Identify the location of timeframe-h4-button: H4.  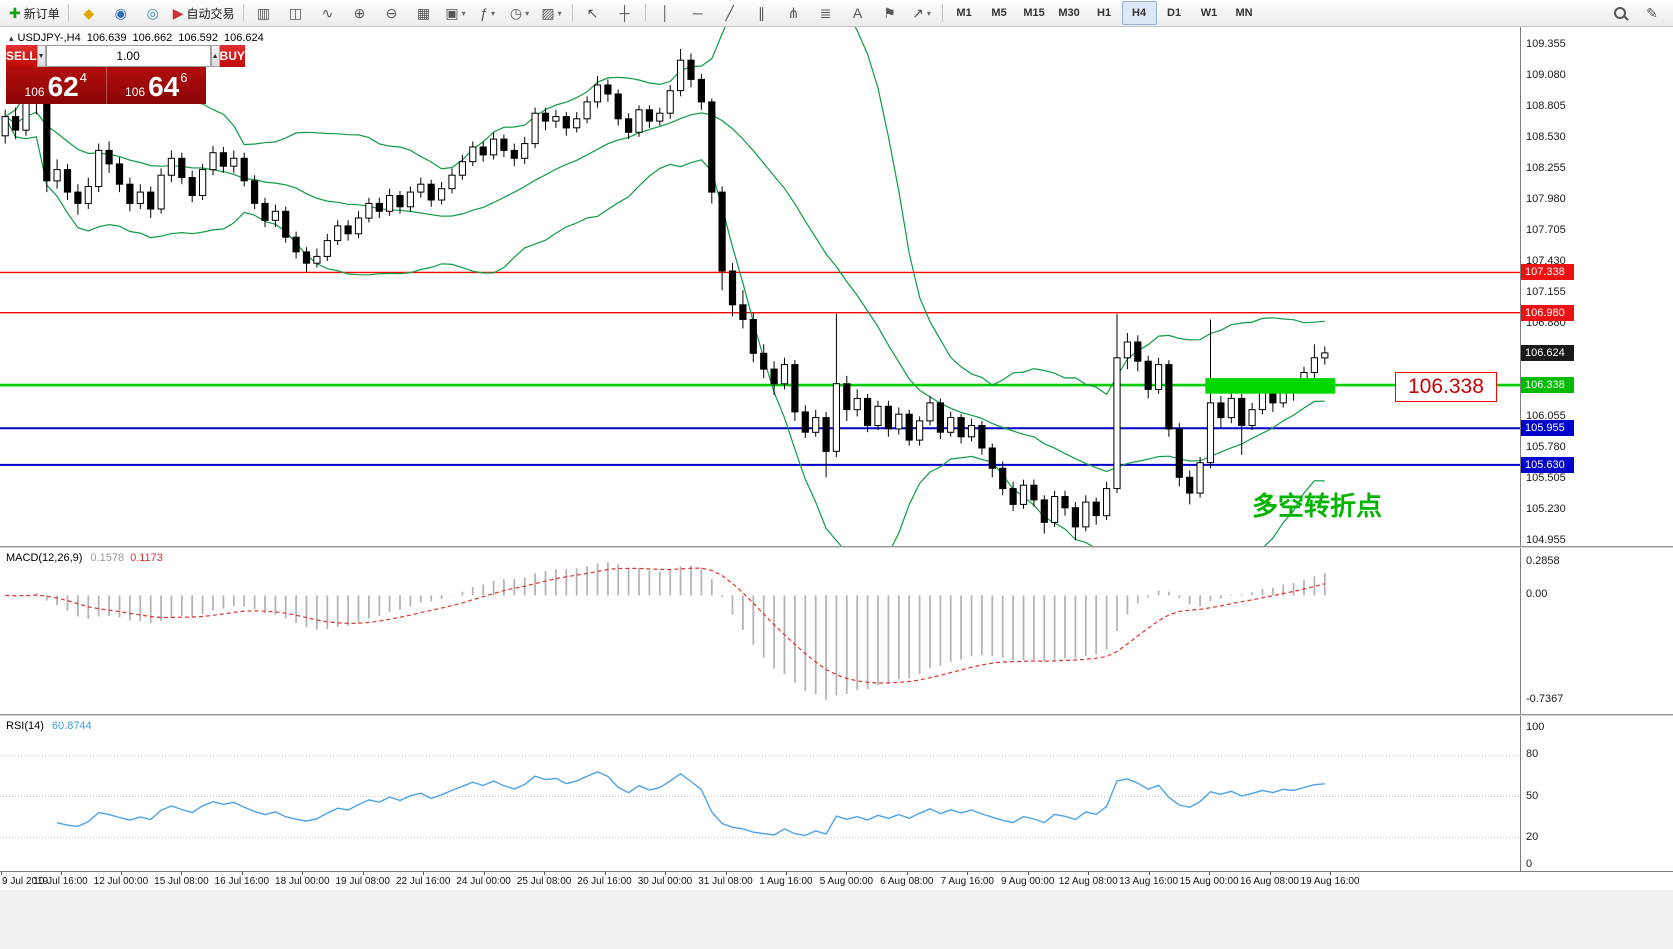
(1139, 13).